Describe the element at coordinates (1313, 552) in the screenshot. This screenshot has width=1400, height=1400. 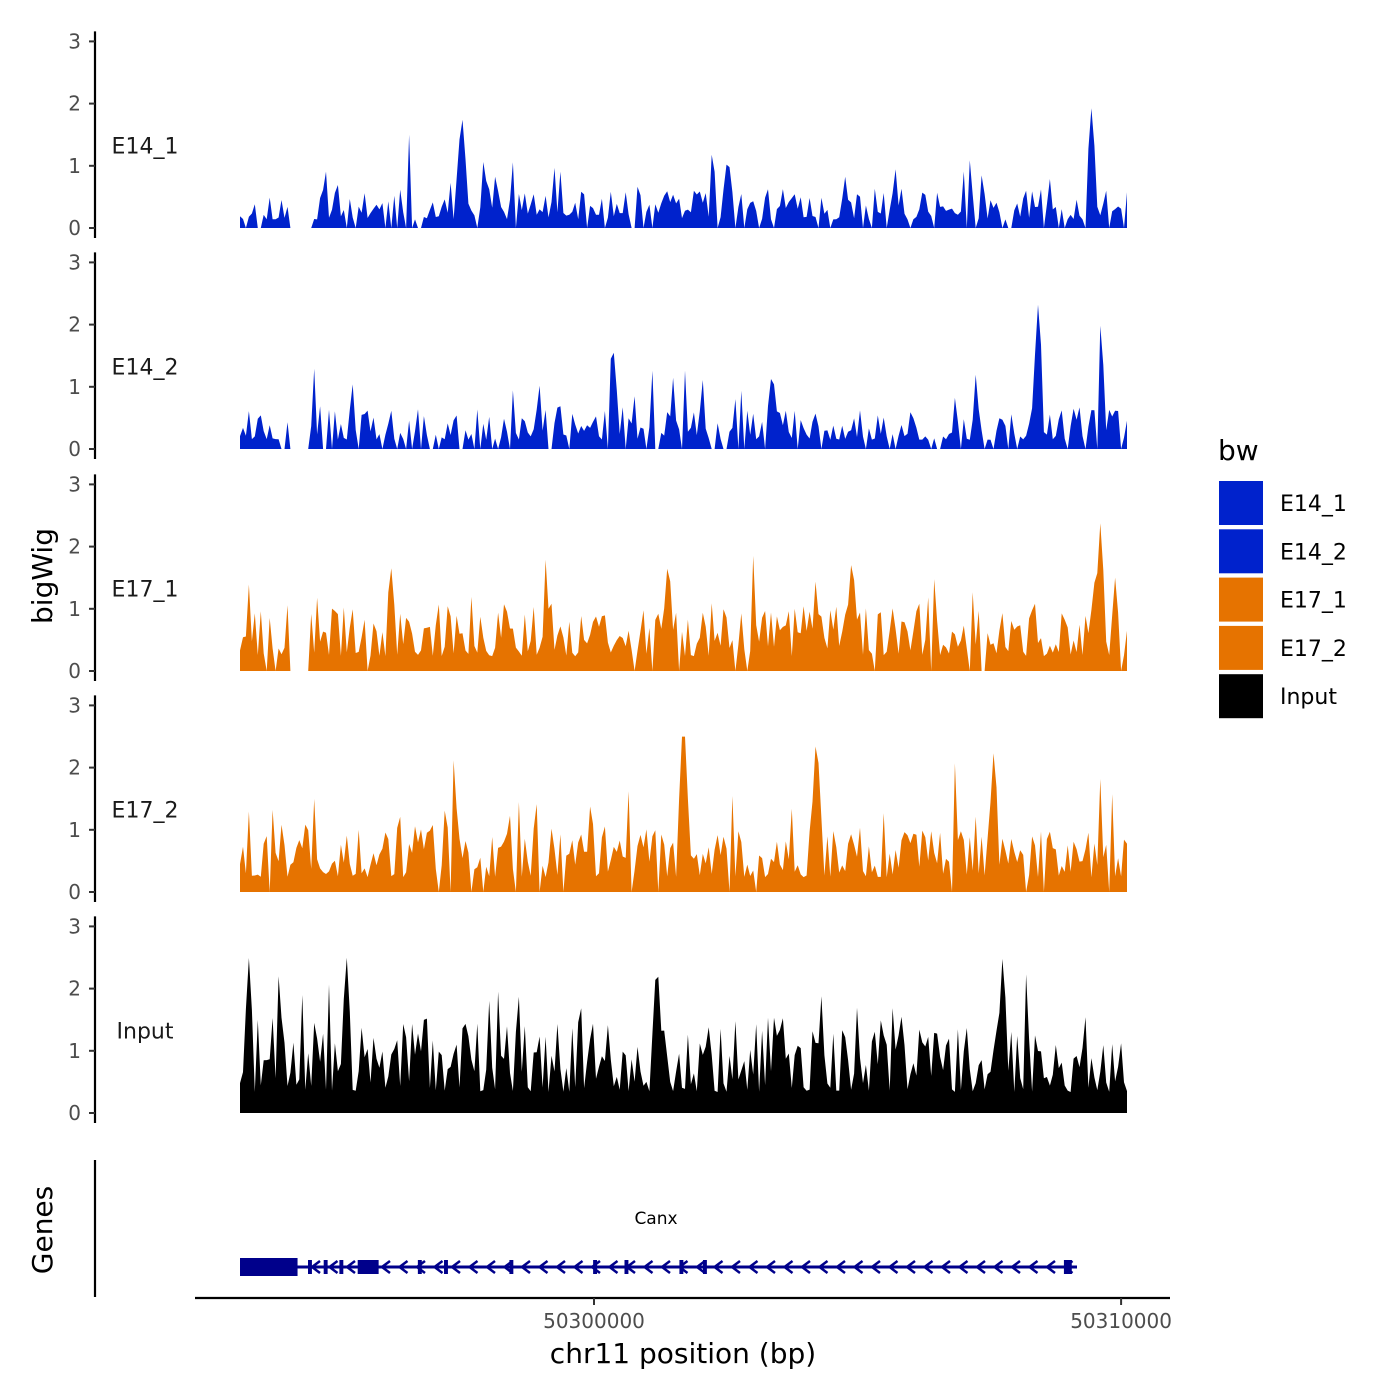
I see `legend-label: E14_2` at that location.